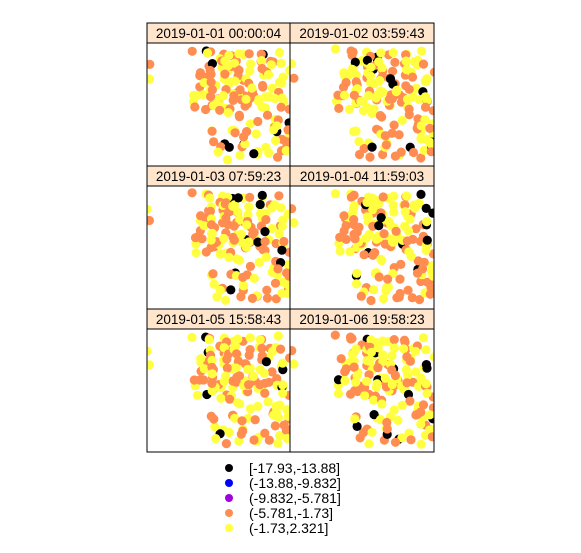 The image size is (581, 553). Describe the element at coordinates (219, 33) in the screenshot. I see `panel-strip-label: 2019-01-01 00:00:04` at that location.